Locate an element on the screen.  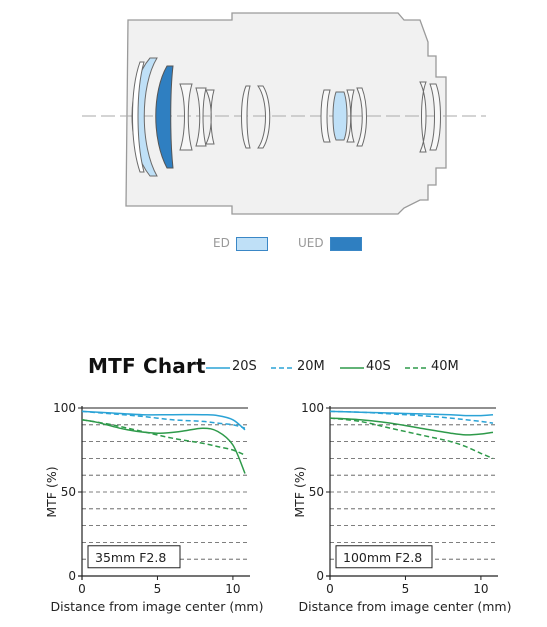
legend-line-20m is located at coordinates (283, 368).